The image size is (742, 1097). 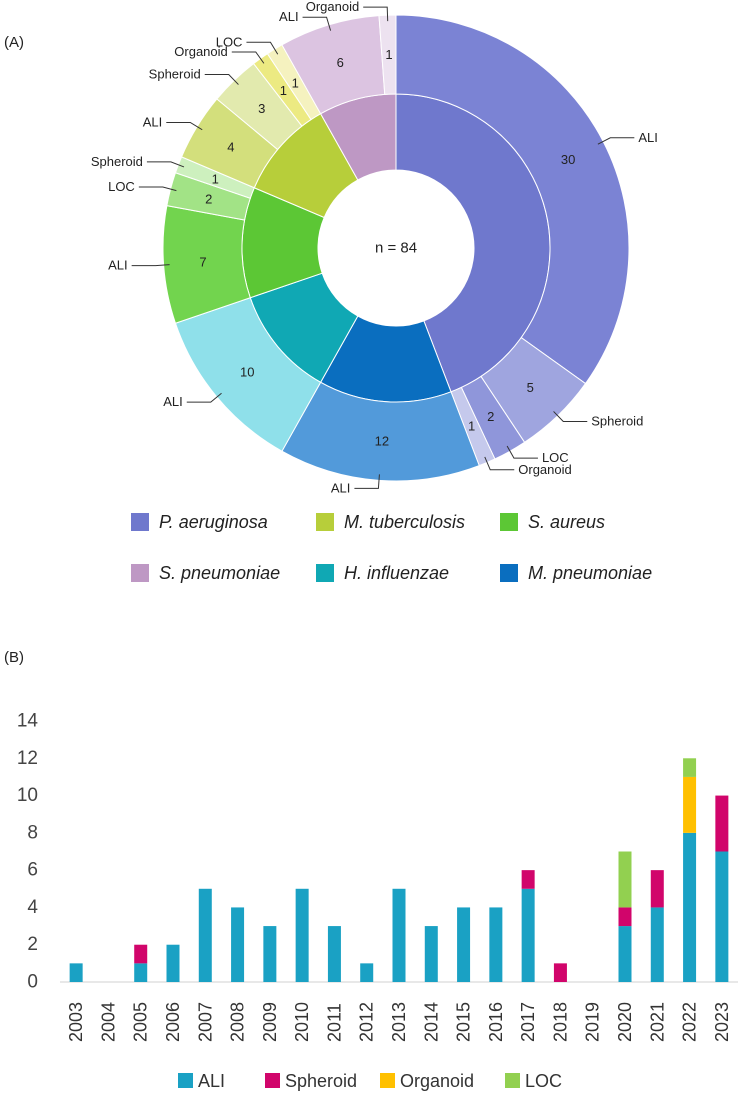 What do you see at coordinates (141, 954) in the screenshot?
I see `bar-spheroid-2005` at bounding box center [141, 954].